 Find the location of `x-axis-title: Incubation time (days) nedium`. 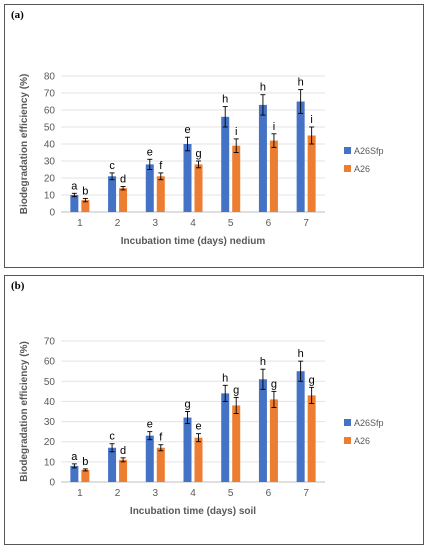

x-axis-title: Incubation time (days) nedium is located at coordinates (193, 241).